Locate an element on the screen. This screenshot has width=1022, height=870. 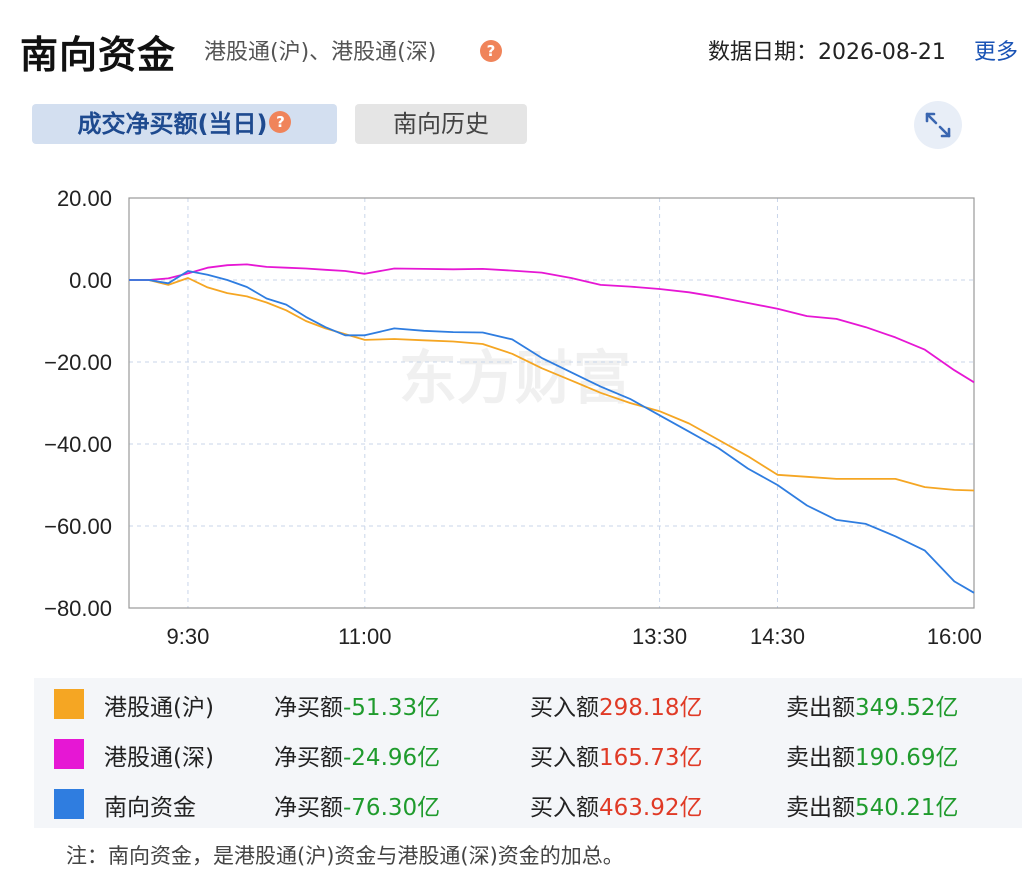
net-buy-cell: 净买额-24.96亿 is located at coordinates (357, 755).